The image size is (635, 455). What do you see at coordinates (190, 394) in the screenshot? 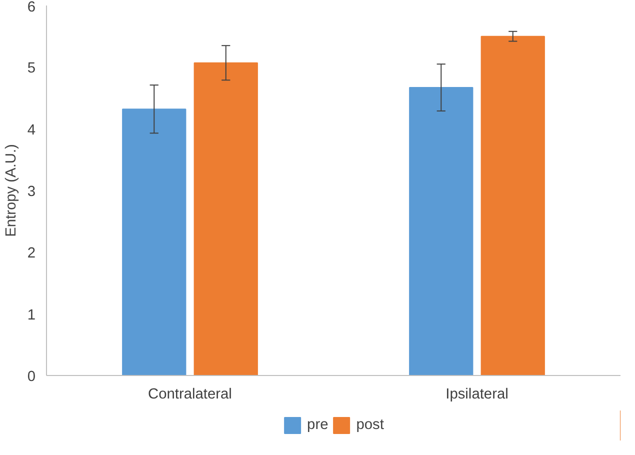
I see `x-tick-label: Contralateral` at bounding box center [190, 394].